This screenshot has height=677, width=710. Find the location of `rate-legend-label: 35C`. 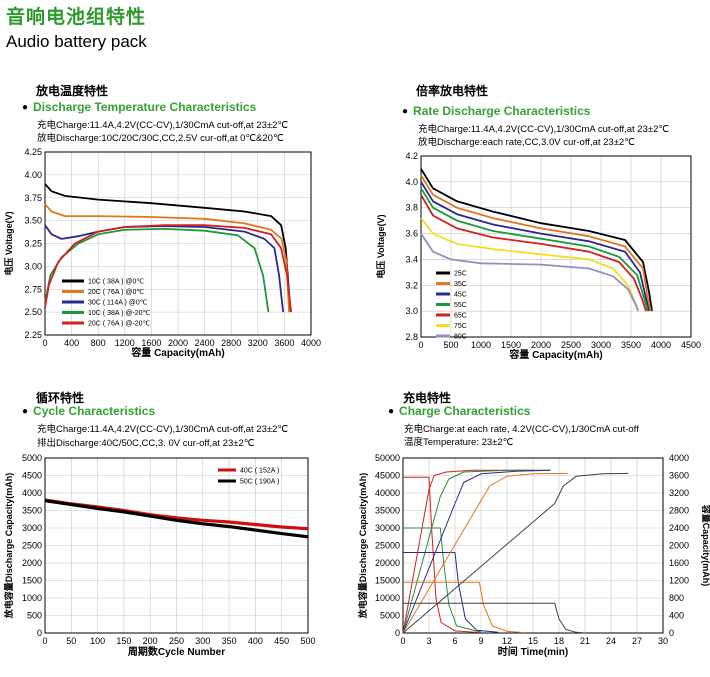

rate-legend-label: 35C is located at coordinates (460, 284).